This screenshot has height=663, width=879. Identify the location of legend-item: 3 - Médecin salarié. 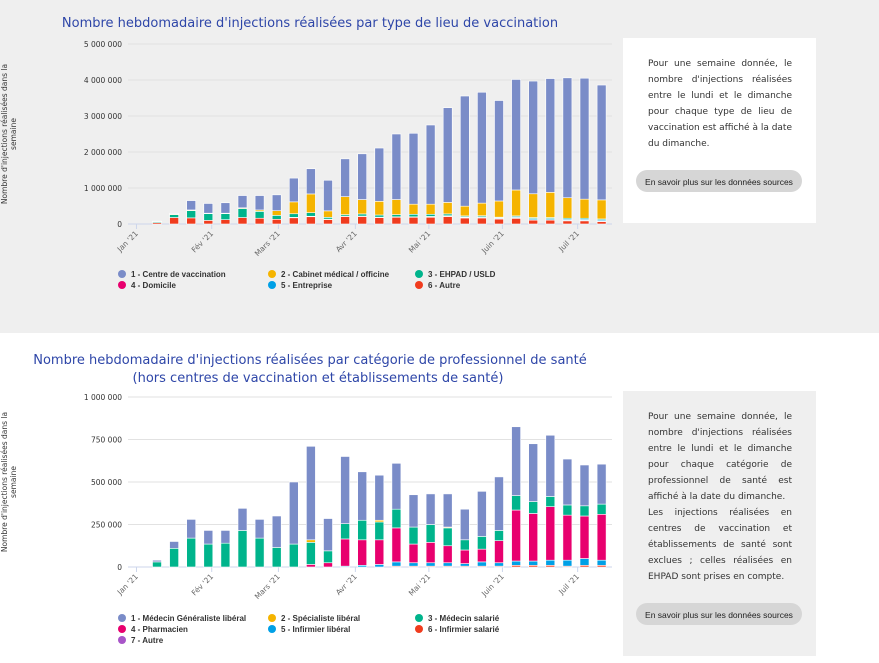
(457, 618).